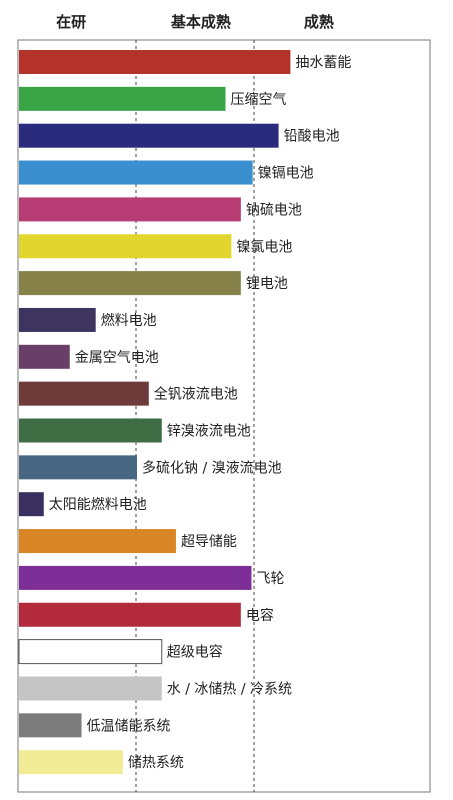 The width and height of the screenshot is (453, 800). Describe the element at coordinates (264, 247) in the screenshot. I see `category-label-6: 镍氯电池` at that location.